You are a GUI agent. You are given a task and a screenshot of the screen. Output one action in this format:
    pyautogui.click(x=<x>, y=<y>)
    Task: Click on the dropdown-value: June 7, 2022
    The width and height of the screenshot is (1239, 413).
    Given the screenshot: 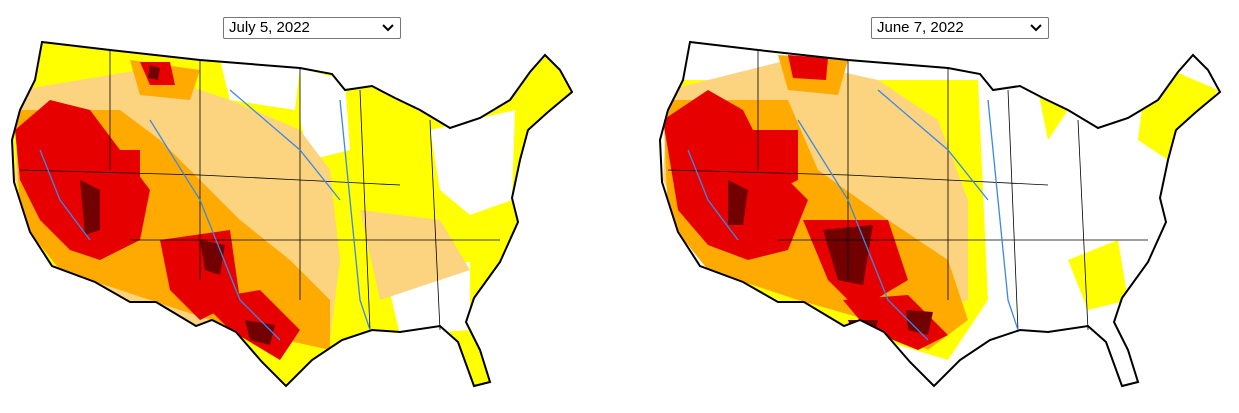 What is the action you would take?
    pyautogui.click(x=920, y=27)
    